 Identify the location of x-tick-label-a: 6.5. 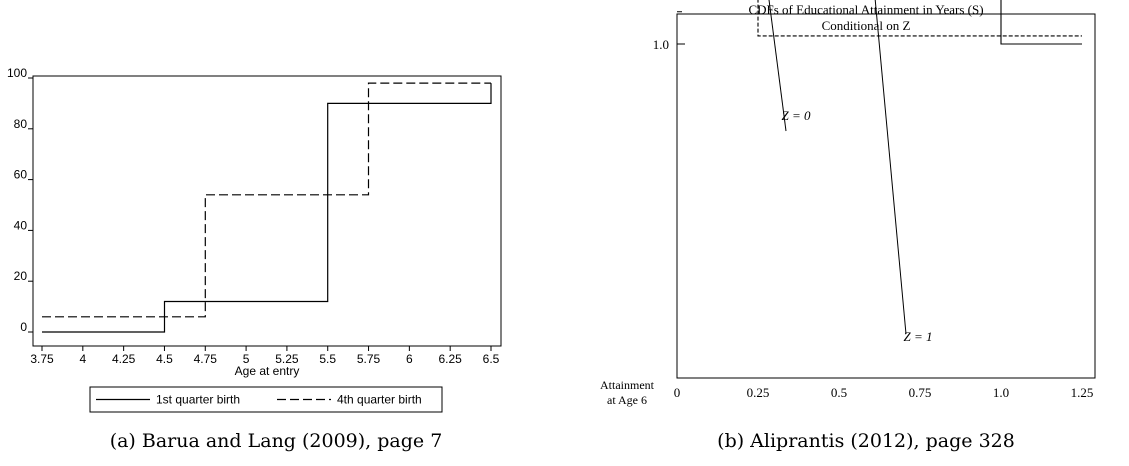
(491, 359).